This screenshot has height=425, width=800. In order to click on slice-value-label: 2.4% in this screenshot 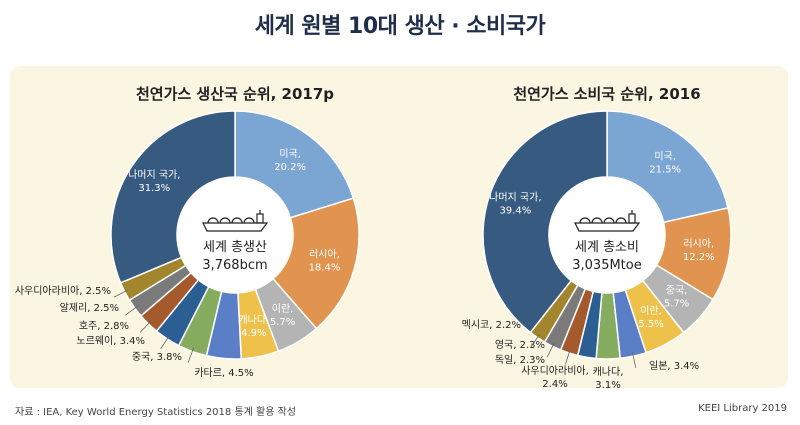, I will do `click(554, 384)`.